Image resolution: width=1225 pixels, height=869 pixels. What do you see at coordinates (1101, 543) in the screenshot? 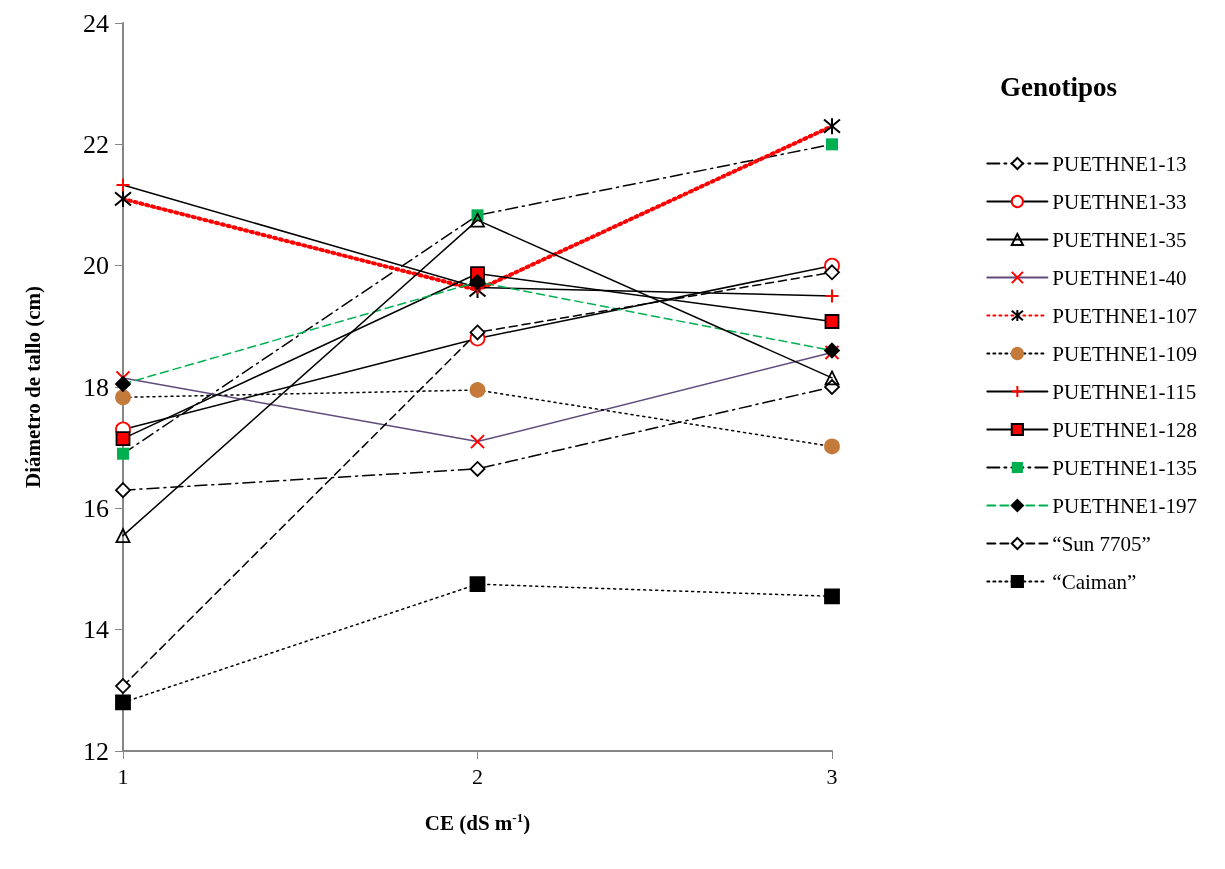
I see `legend-label: “Sun 7705”` at bounding box center [1101, 543].